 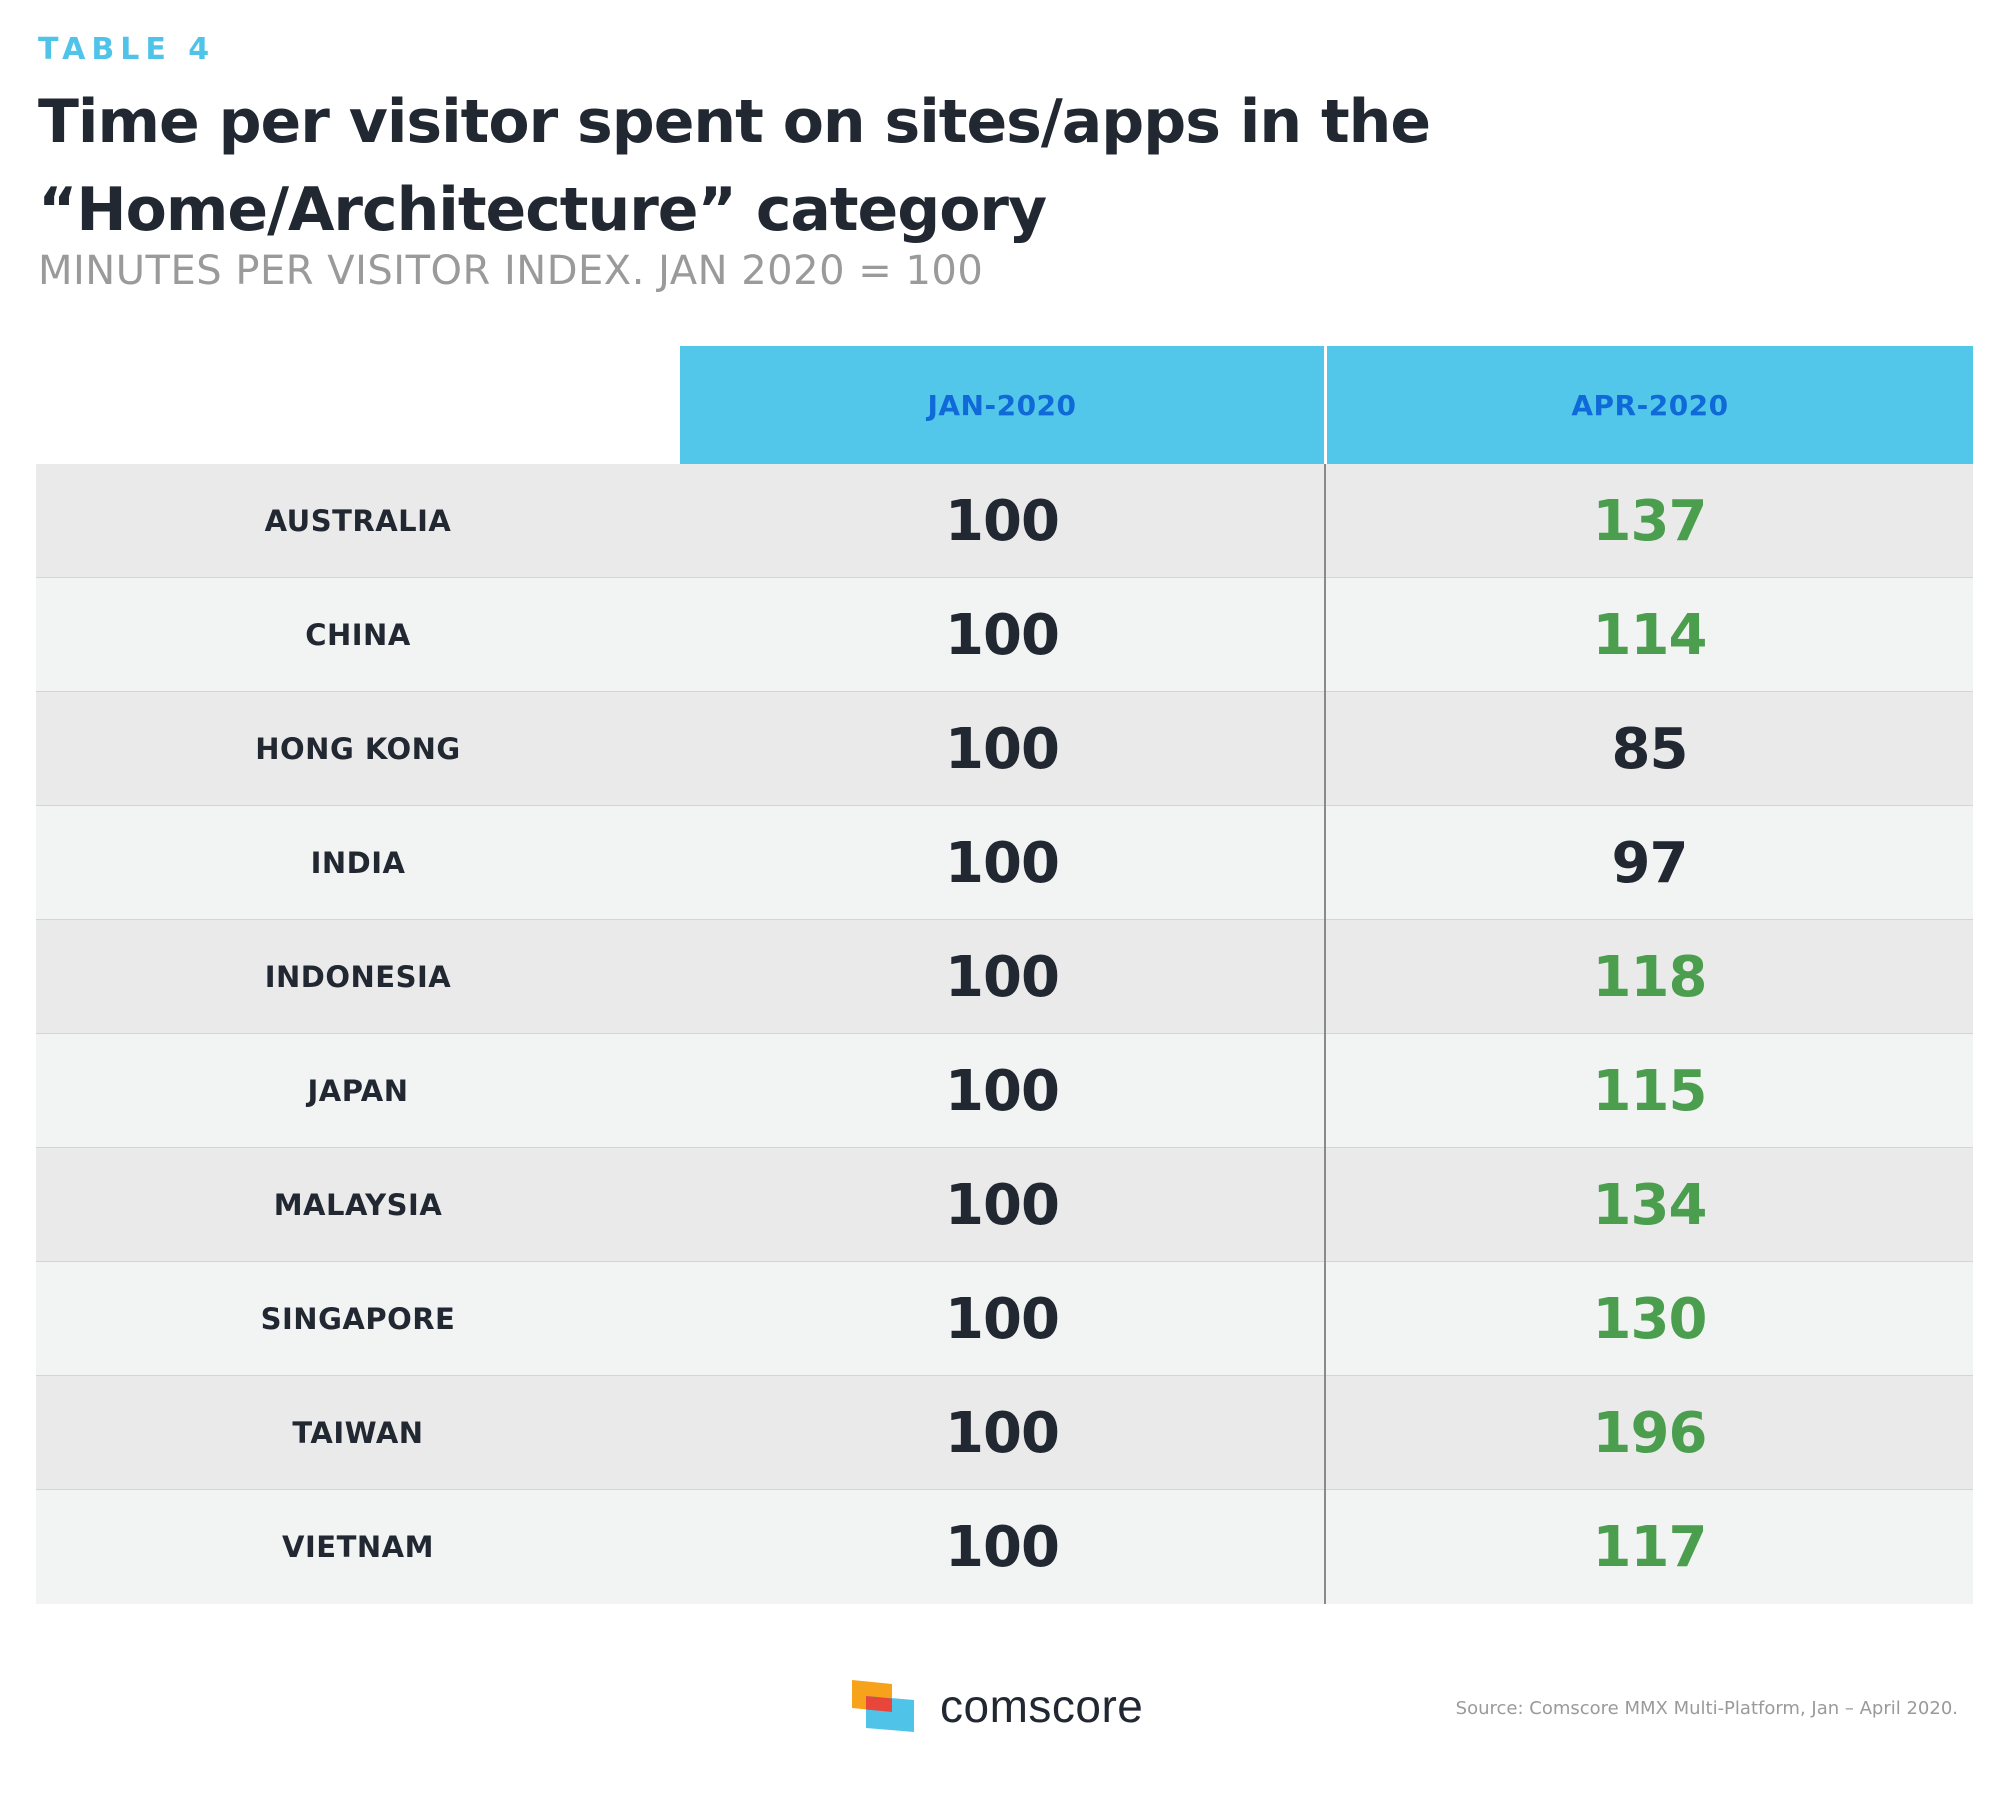 I want to click on comscore-logo: comscore, so click(x=997, y=1706).